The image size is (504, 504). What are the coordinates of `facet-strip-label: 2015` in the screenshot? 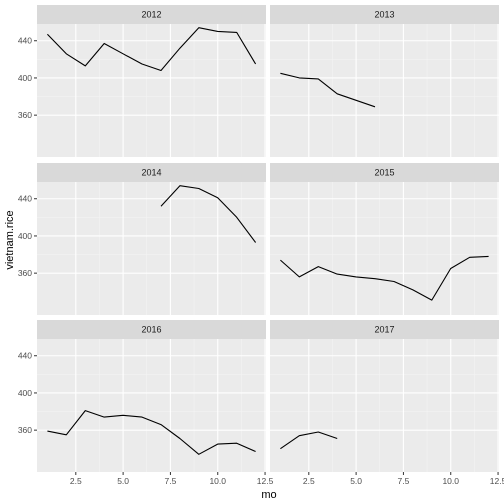 It's located at (384, 173).